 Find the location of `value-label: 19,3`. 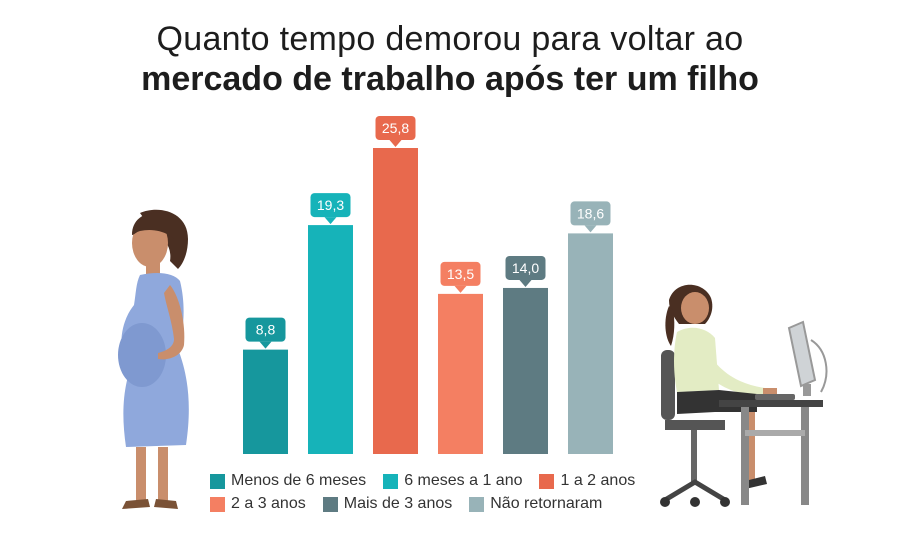

value-label: 19,3 is located at coordinates (330, 205).